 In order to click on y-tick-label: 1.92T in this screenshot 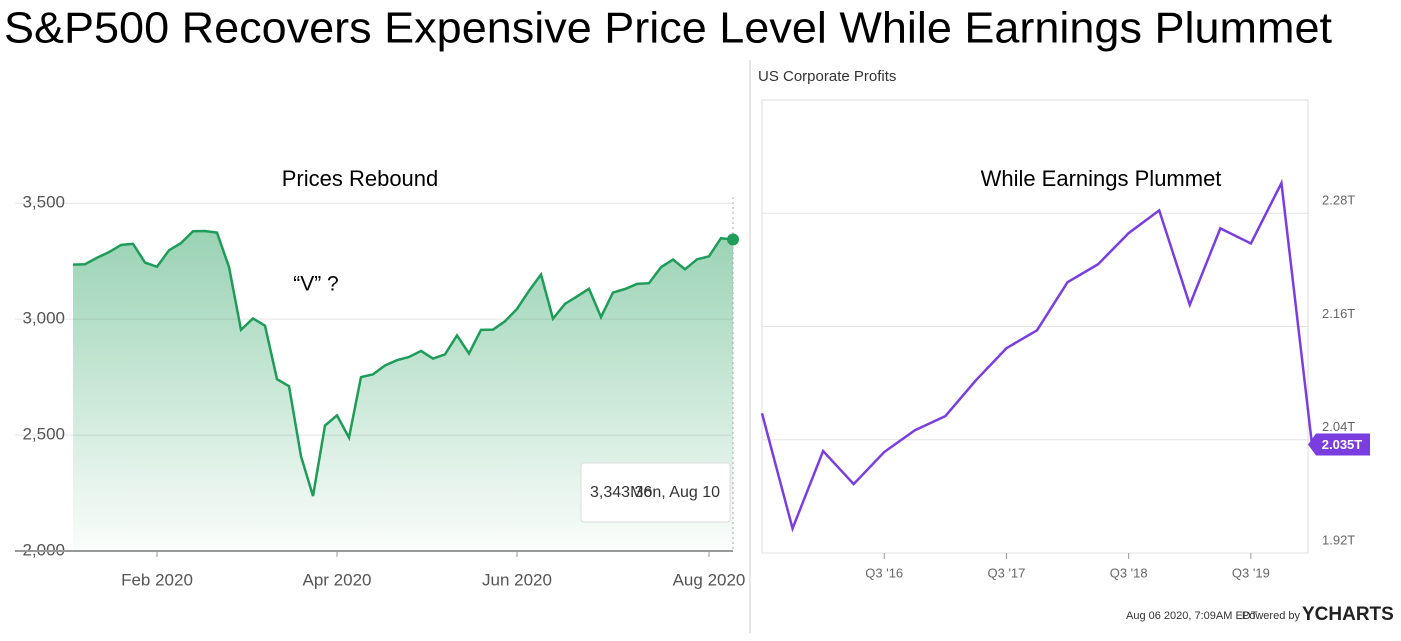, I will do `click(1338, 539)`.